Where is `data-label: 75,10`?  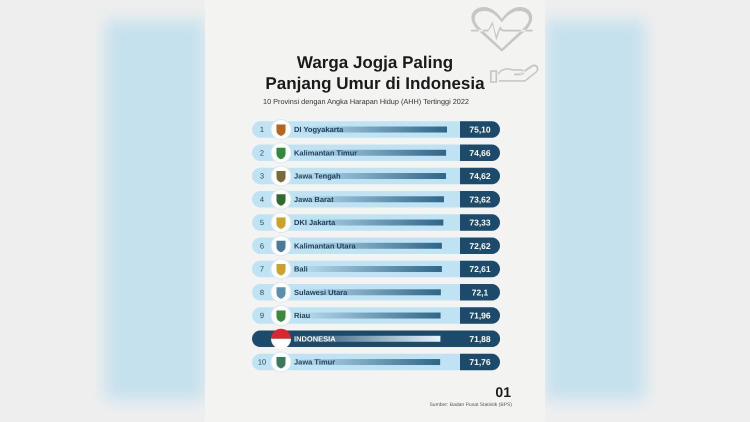
data-label: 75,10 is located at coordinates (480, 129).